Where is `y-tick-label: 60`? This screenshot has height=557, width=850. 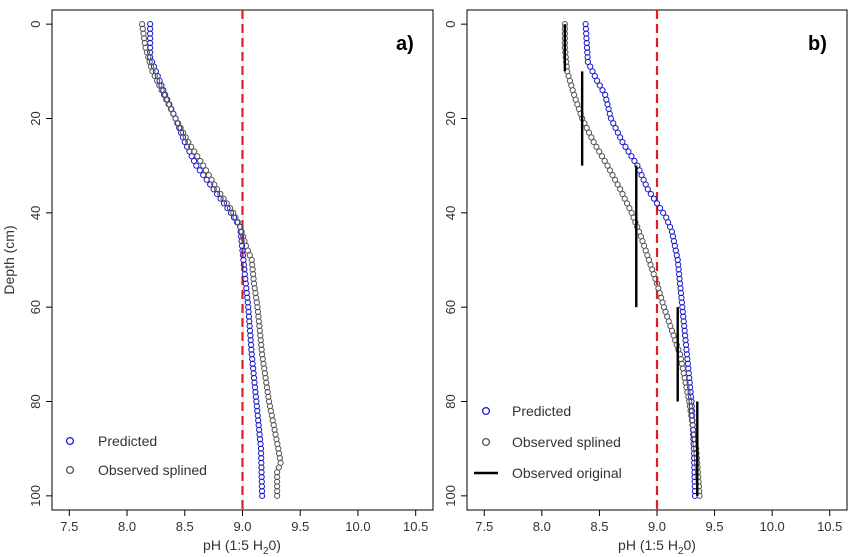
y-tick-label: 60 is located at coordinates (450, 307).